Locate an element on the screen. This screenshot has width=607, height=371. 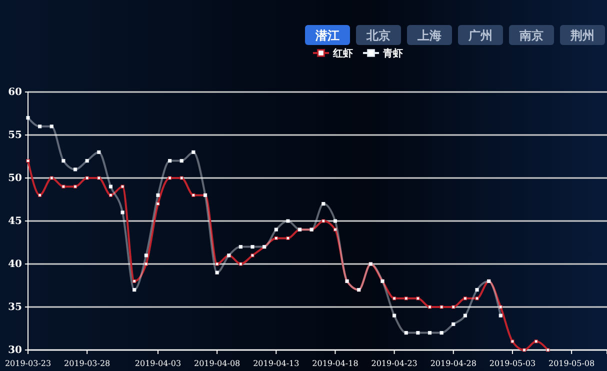
x-tick-label: 2019-05-03 is located at coordinates (512, 363).